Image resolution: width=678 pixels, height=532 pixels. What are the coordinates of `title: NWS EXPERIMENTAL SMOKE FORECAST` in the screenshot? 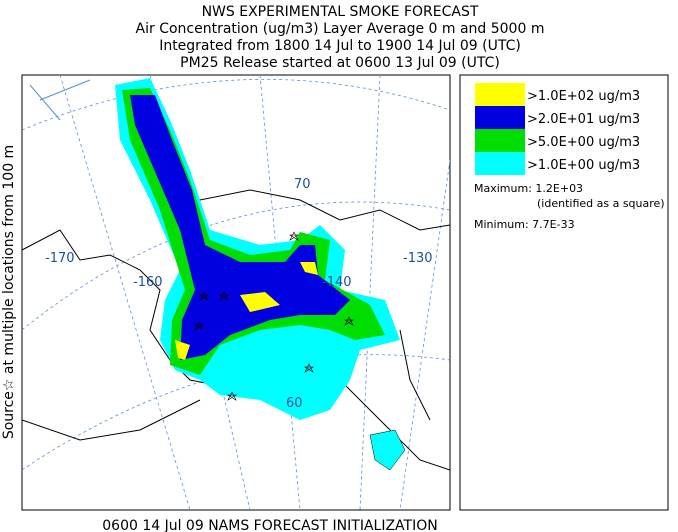 It's located at (340, 12).